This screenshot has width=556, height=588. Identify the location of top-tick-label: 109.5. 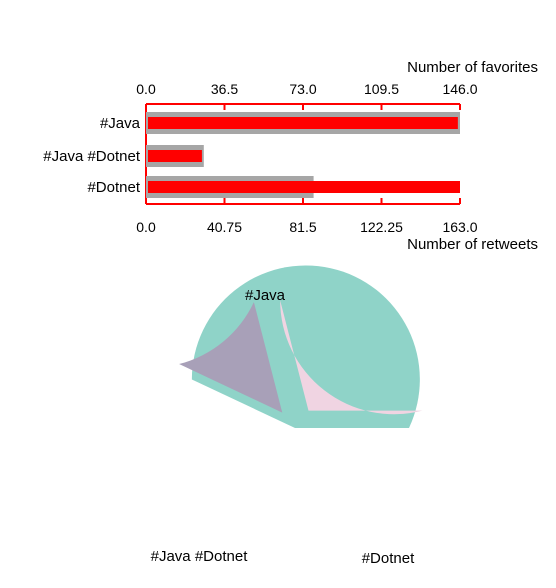
(381, 89).